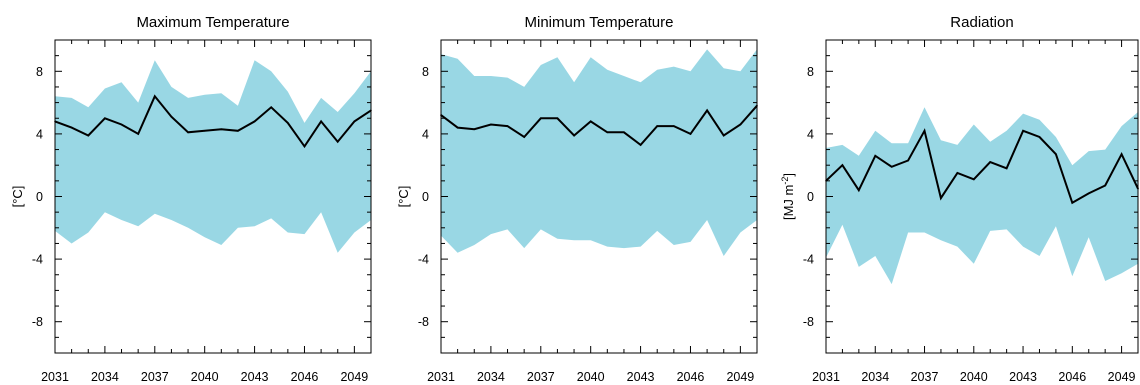 The width and height of the screenshot is (1140, 385). Describe the element at coordinates (599, 22) in the screenshot. I see `panel-title: Minimum Temperature` at that location.